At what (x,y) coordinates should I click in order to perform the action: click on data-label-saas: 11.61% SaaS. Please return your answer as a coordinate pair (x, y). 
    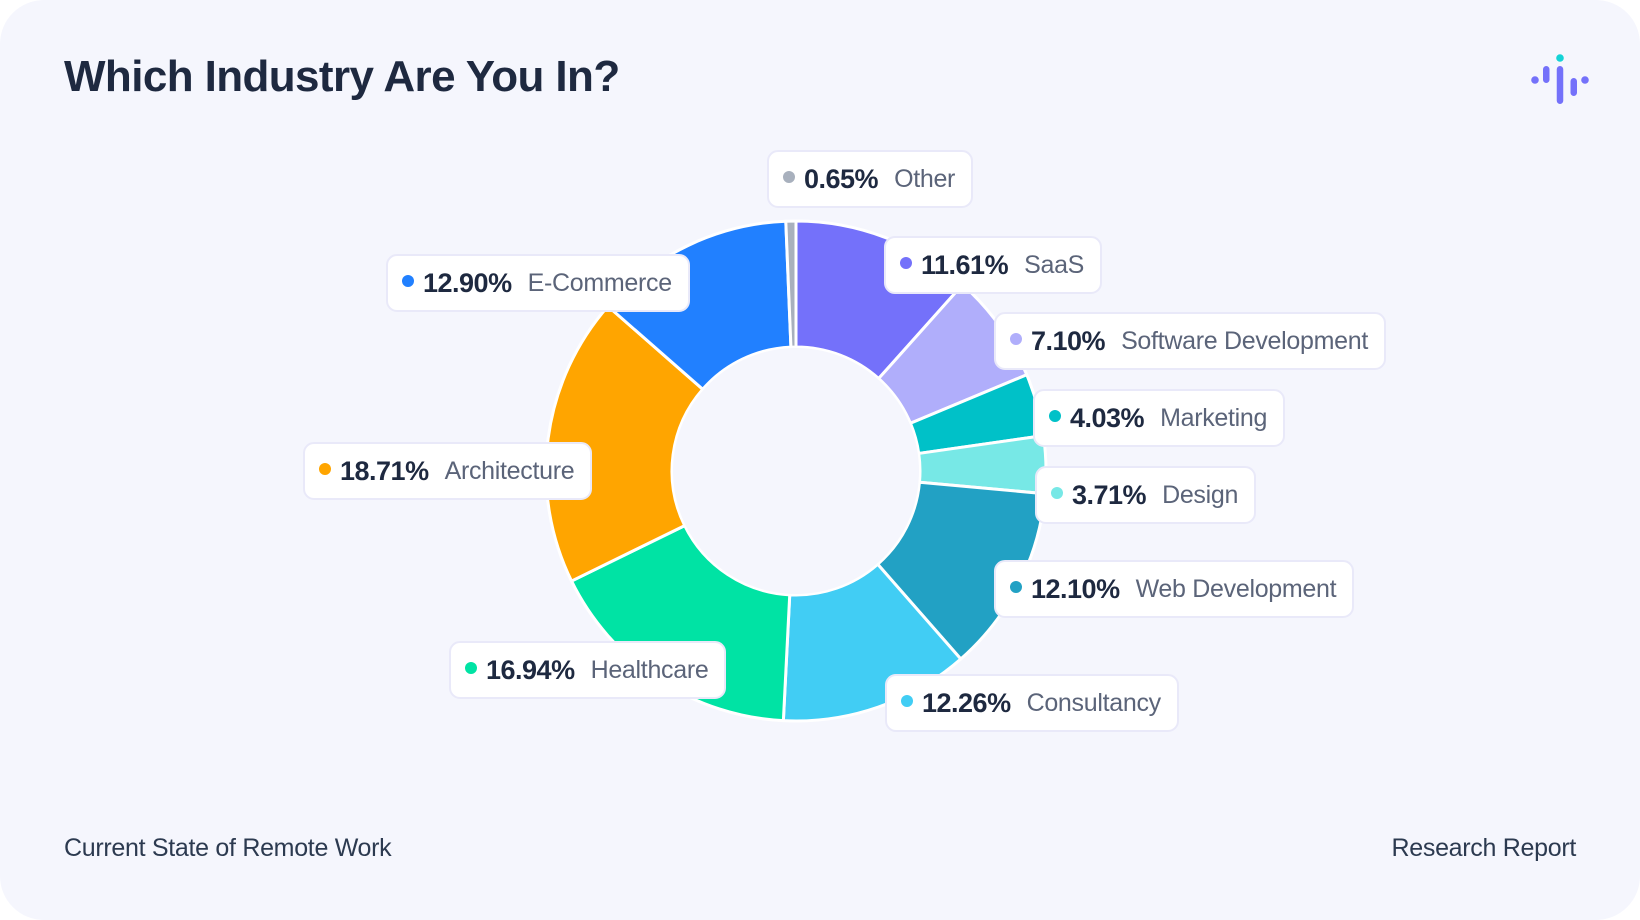
    Looking at the image, I should click on (993, 265).